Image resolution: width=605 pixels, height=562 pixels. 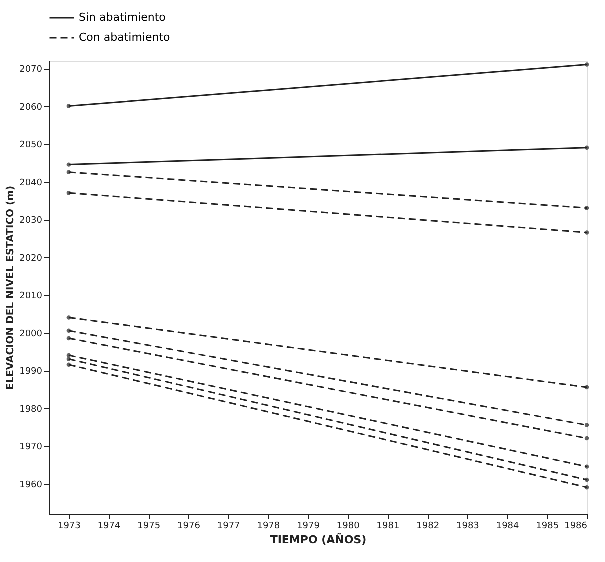 What do you see at coordinates (228, 527) in the screenshot?
I see `x-tick-label: 1977` at bounding box center [228, 527].